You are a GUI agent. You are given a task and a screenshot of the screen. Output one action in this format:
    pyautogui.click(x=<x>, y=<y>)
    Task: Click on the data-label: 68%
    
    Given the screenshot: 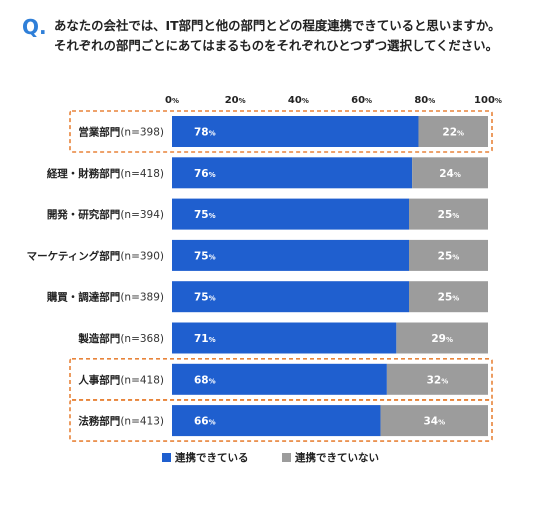 What is the action you would take?
    pyautogui.click(x=205, y=380)
    